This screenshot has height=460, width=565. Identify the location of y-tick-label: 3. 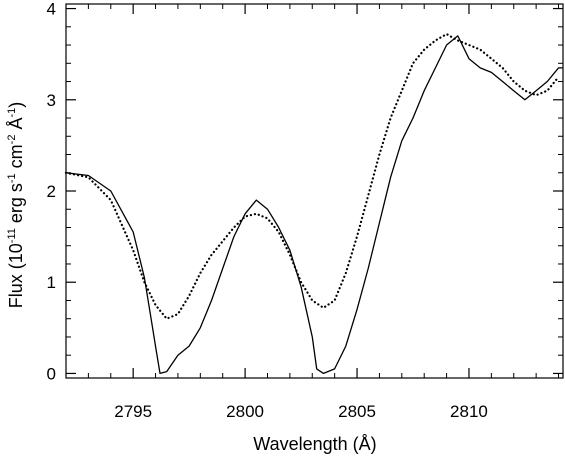
(51, 100).